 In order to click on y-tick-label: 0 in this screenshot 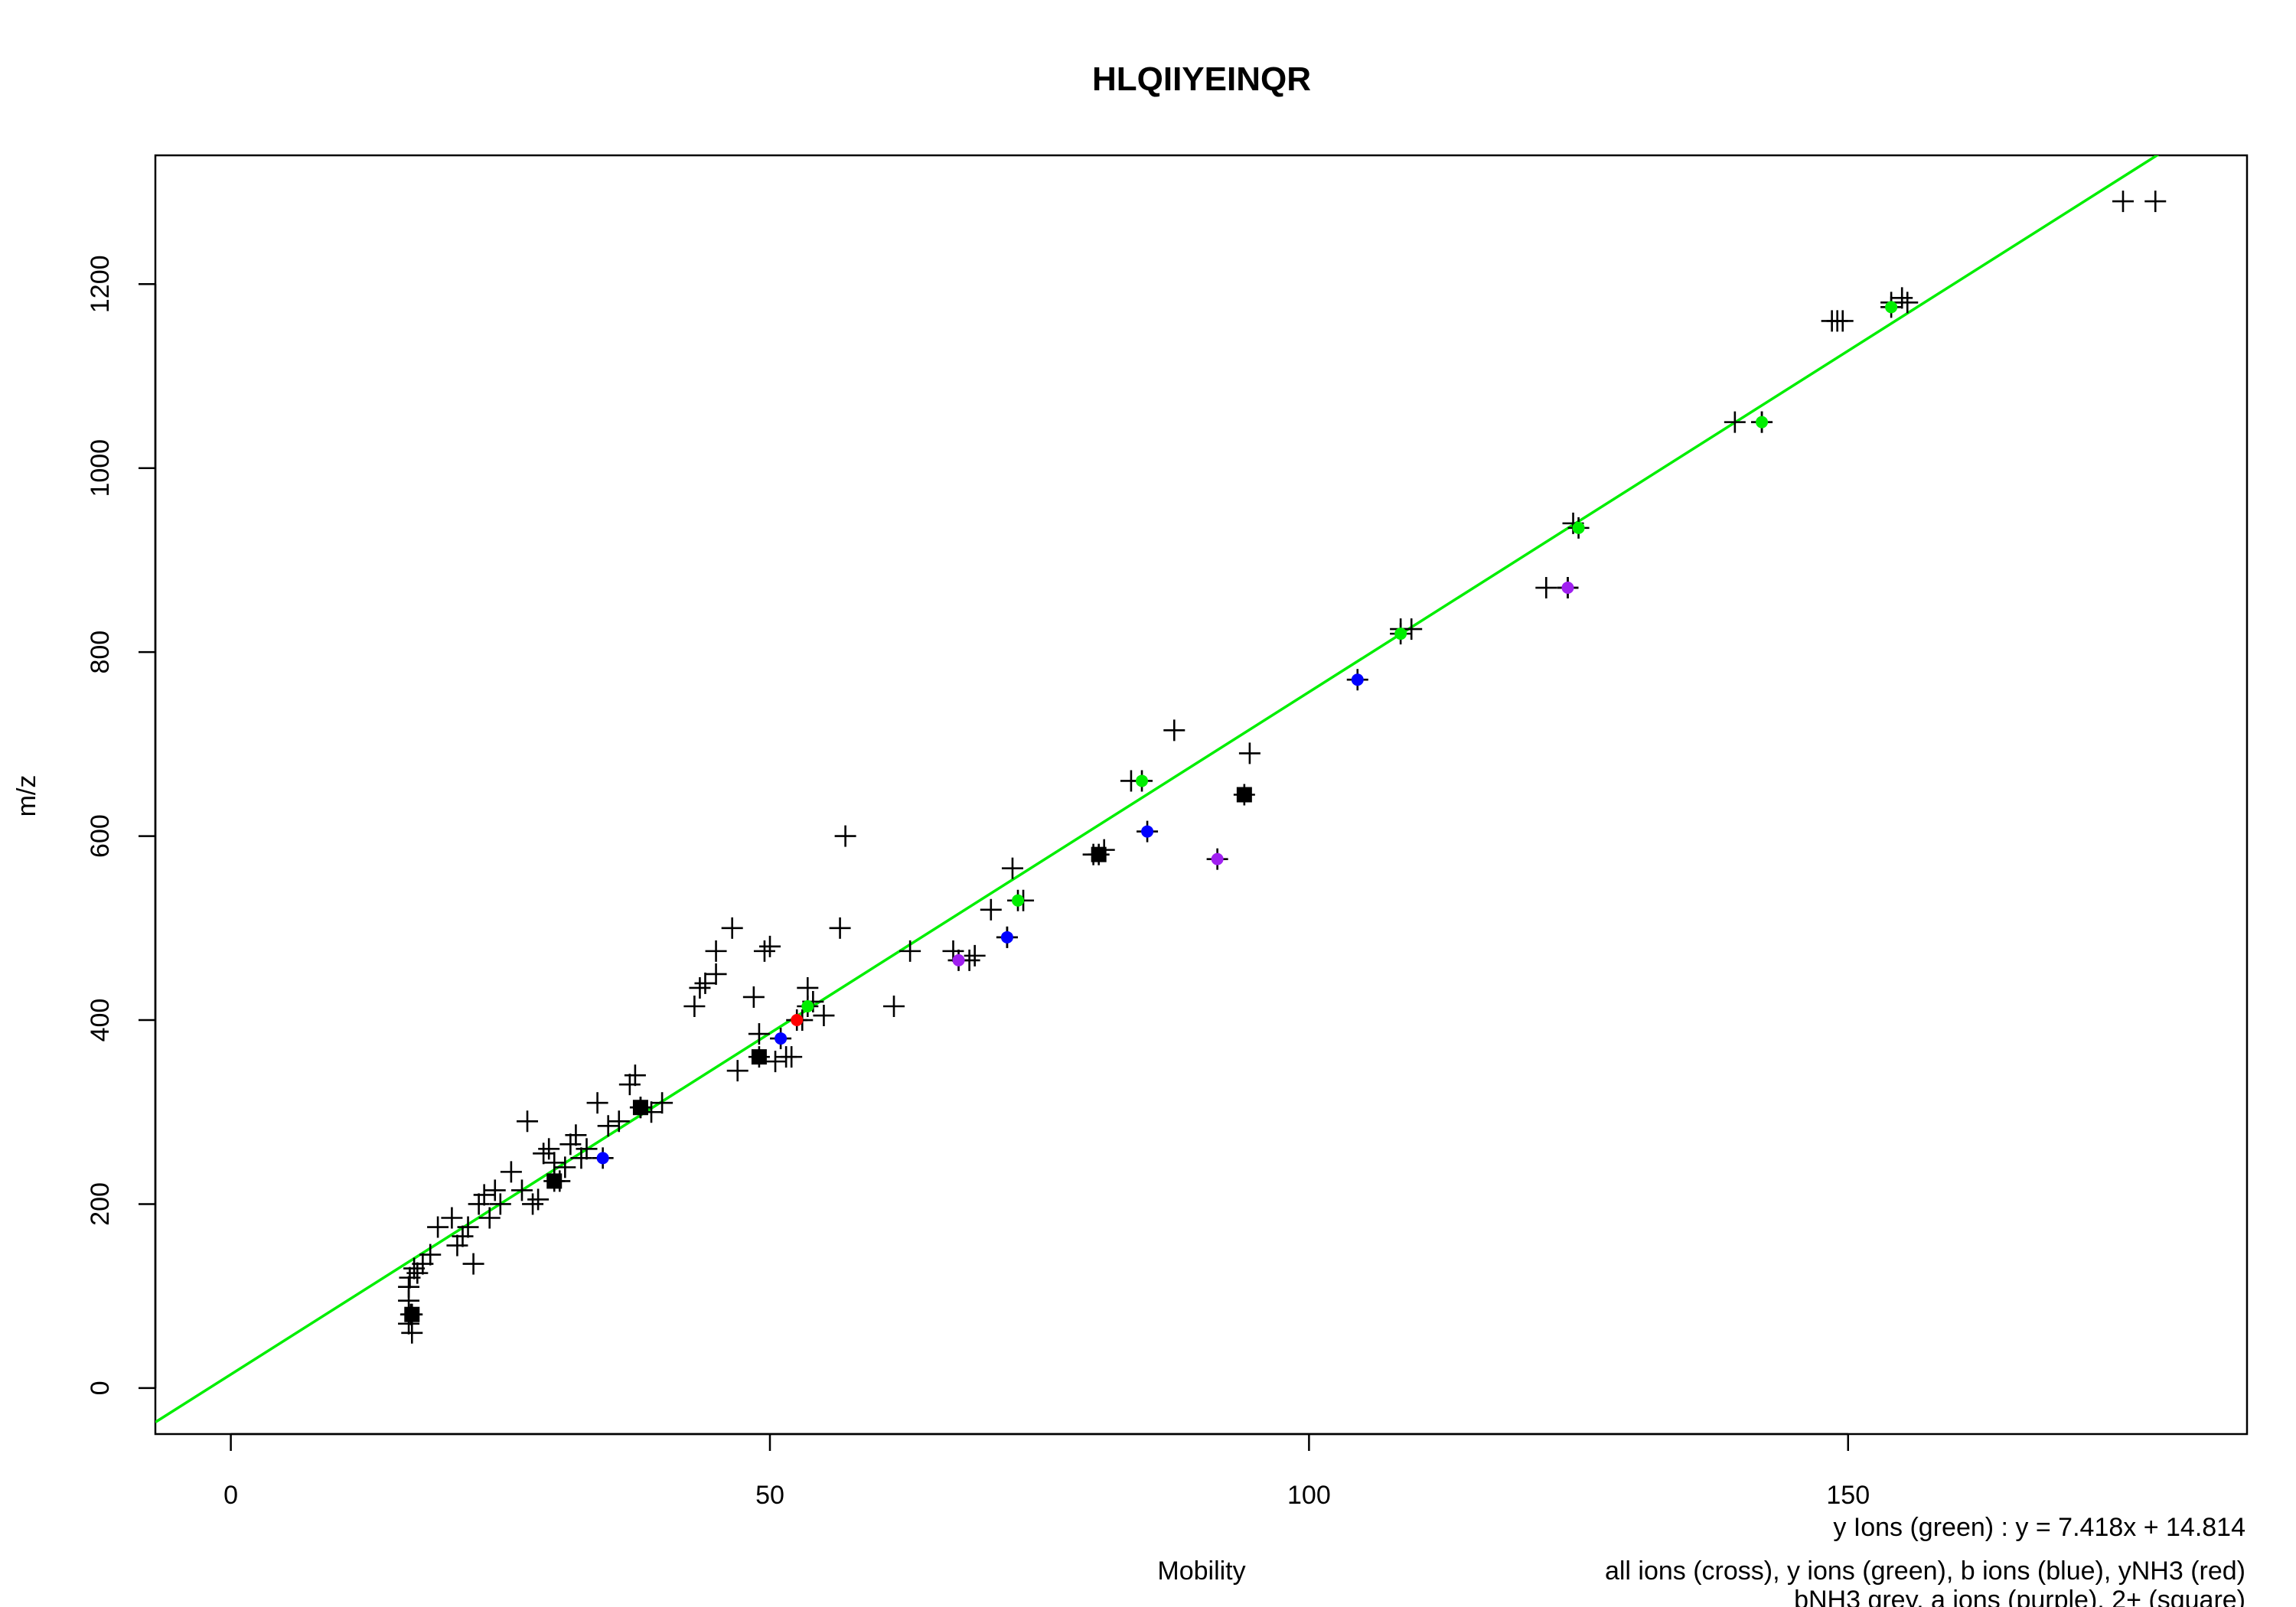, I will do `click(100, 1387)`.